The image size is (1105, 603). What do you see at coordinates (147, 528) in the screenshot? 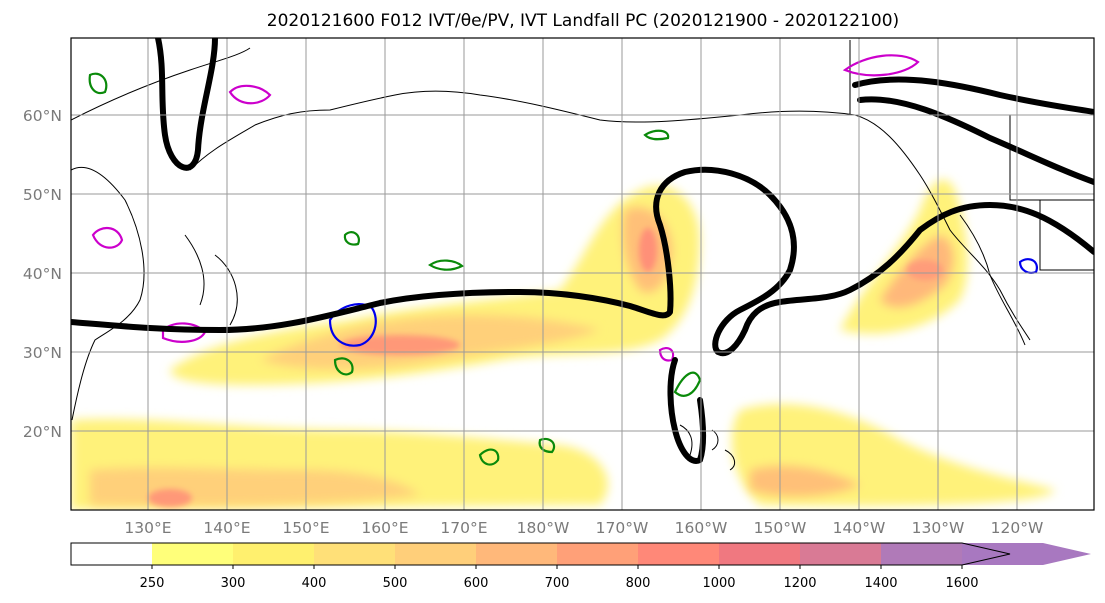
I see `x-tick-label: 130°E` at bounding box center [147, 528].